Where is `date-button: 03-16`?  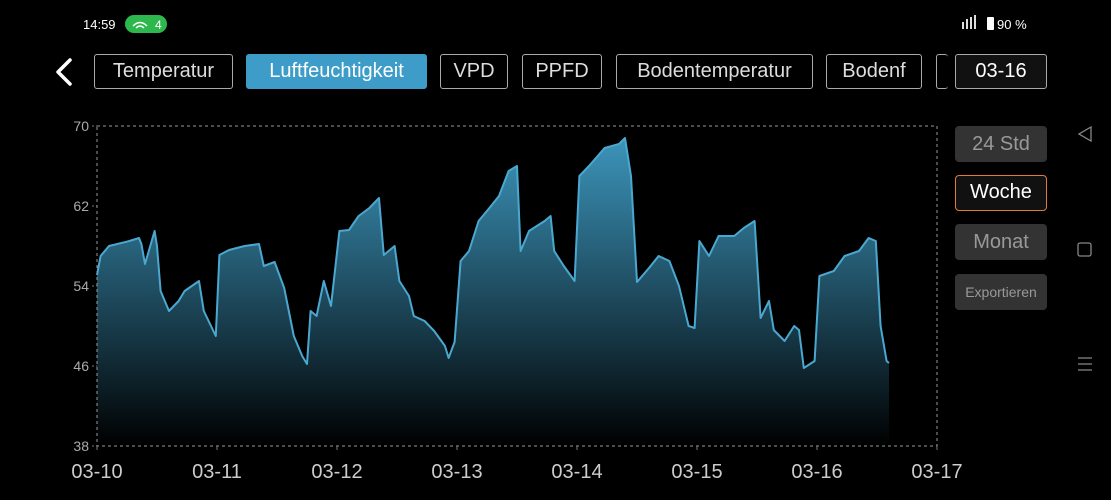
date-button: 03-16 is located at coordinates (1001, 71).